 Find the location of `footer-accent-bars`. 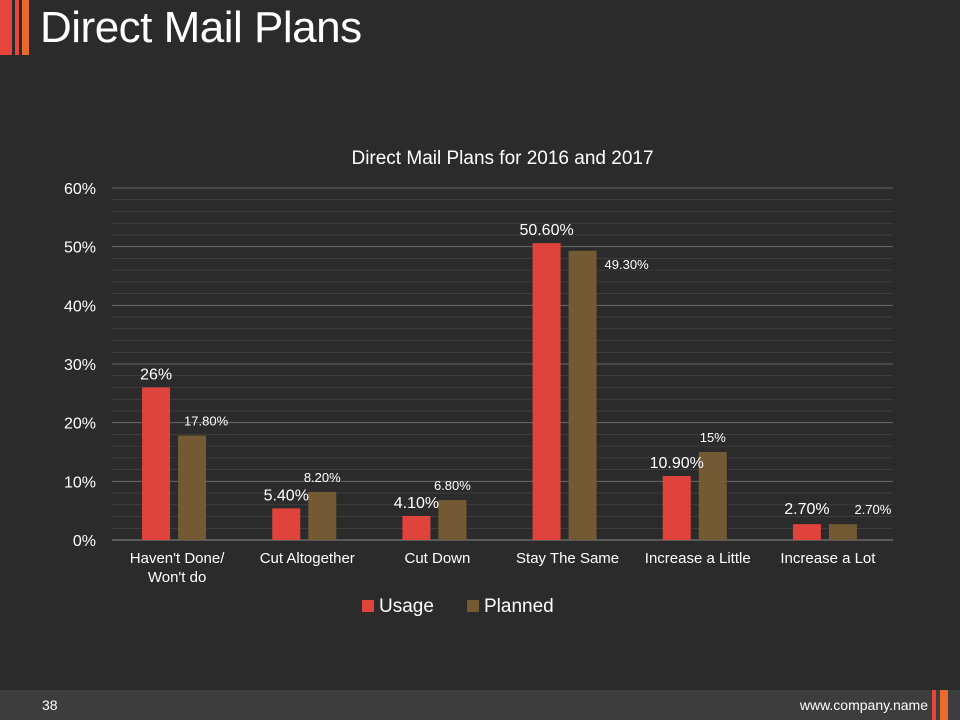

footer-accent-bars is located at coordinates (942, 705).